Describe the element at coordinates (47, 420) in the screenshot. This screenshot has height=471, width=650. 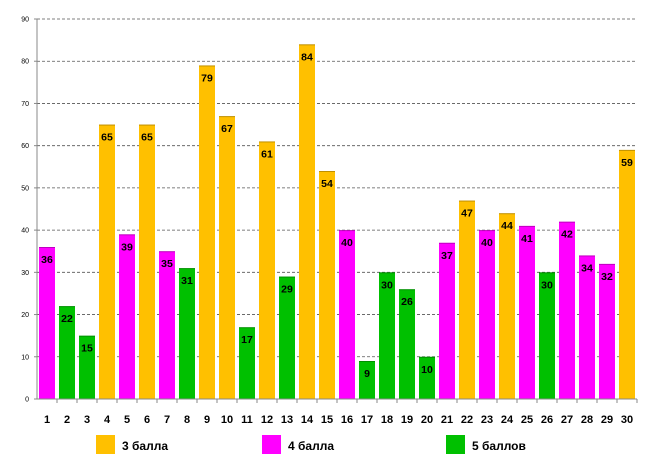
I see `x-tick-label: 1` at that location.